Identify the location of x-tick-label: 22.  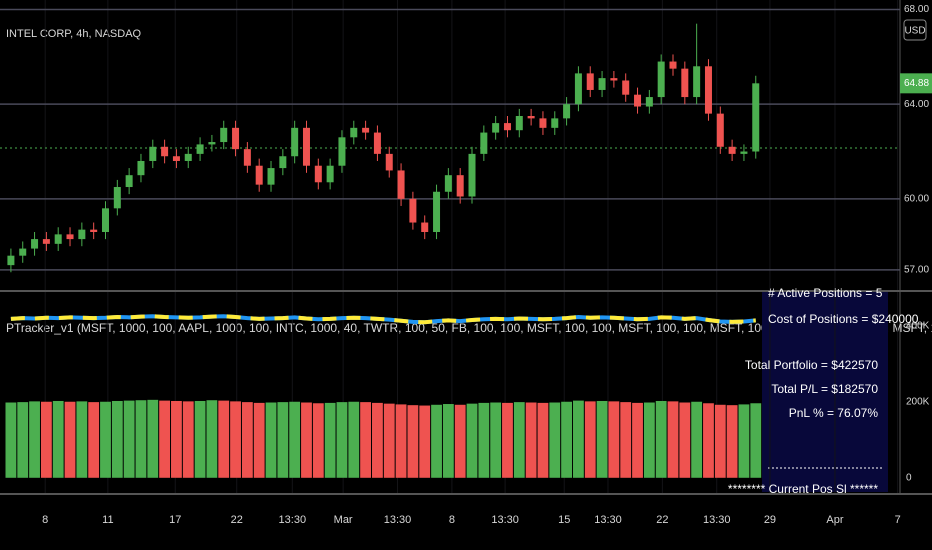
(662, 520).